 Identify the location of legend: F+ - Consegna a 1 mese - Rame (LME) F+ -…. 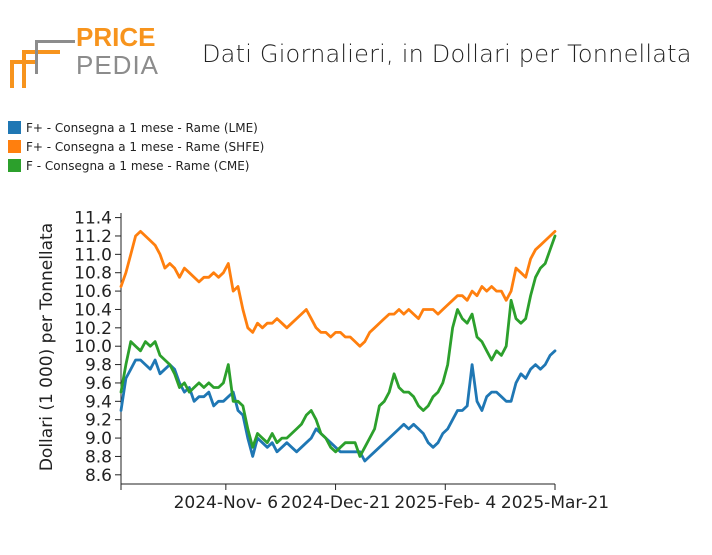
(136, 146).